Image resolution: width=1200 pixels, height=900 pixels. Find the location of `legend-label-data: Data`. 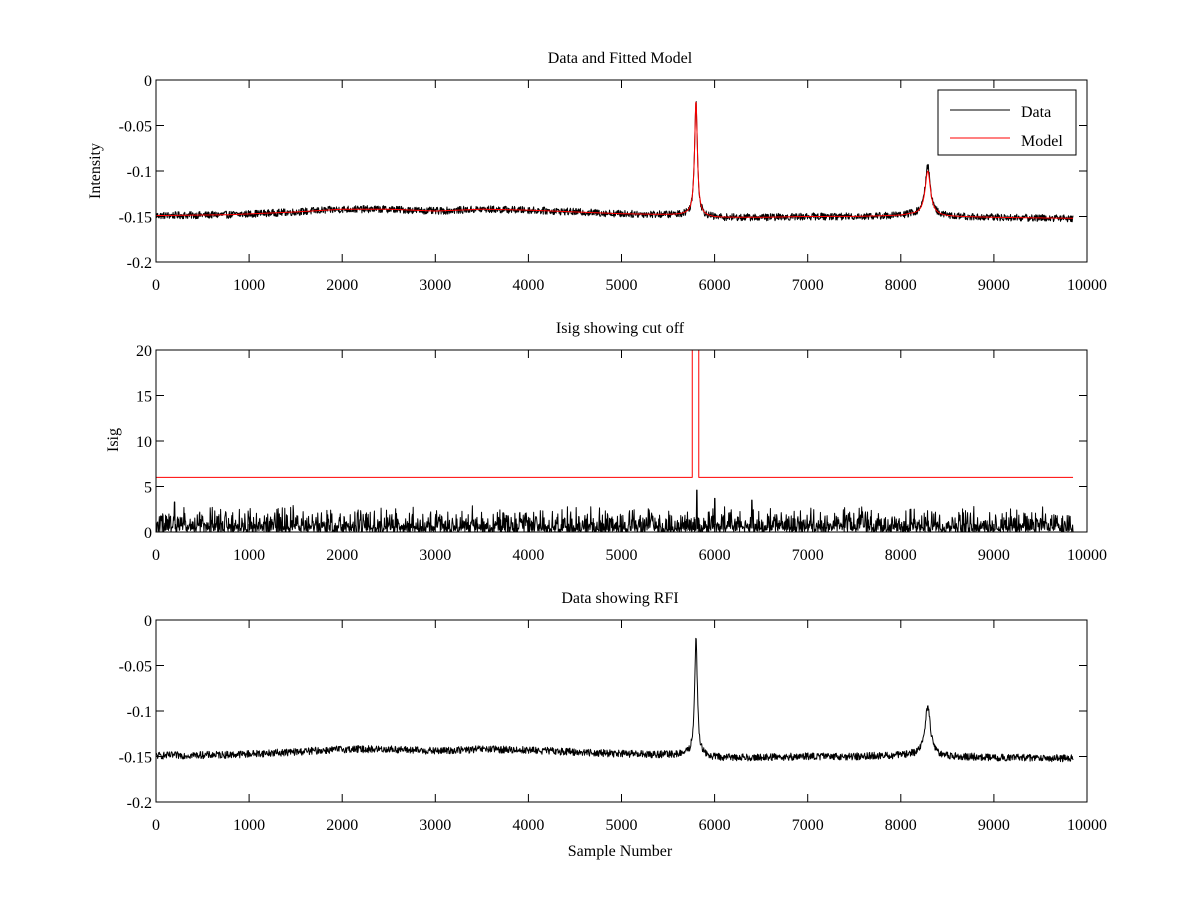

legend-label-data: Data is located at coordinates (1036, 112).